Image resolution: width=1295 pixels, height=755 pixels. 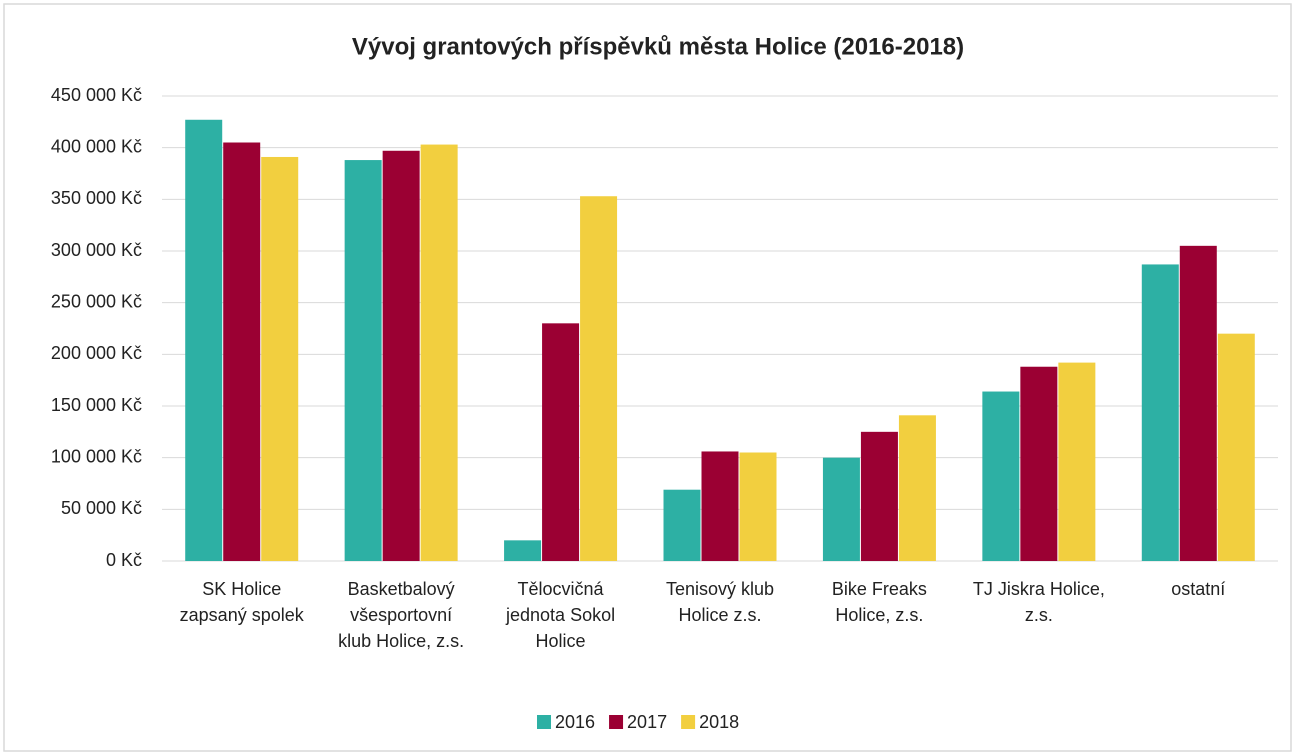 I want to click on x-tick-label: Bike Freaks Holice, z.s., so click(x=879, y=602).